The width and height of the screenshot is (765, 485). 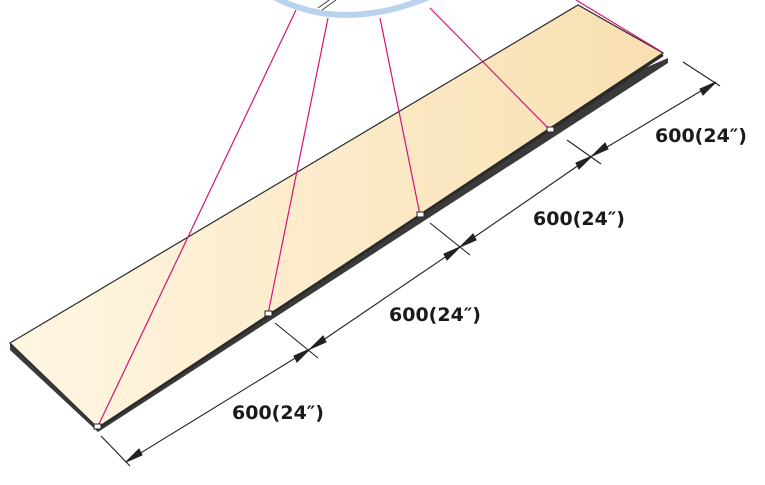 I want to click on dimension-label-4: 600(24″), so click(x=701, y=136).